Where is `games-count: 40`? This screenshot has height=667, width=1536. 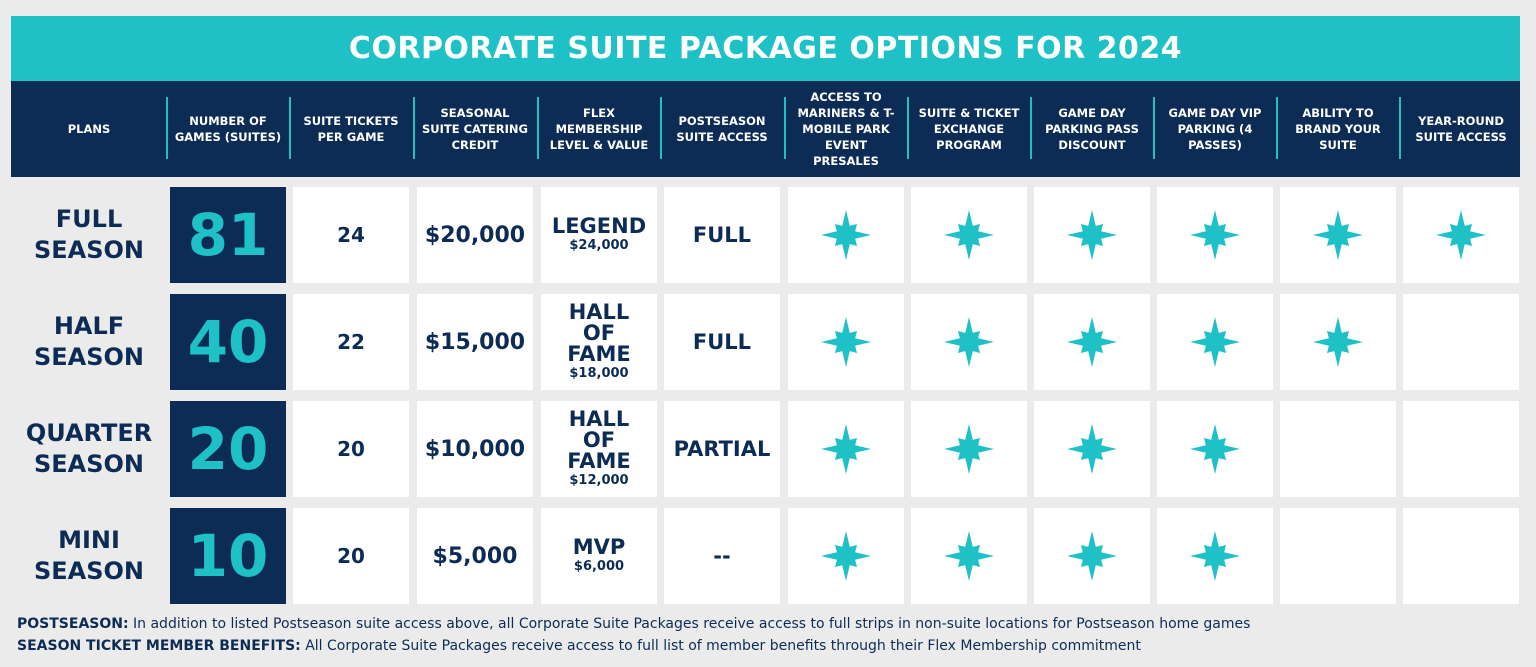 games-count: 40 is located at coordinates (228, 342).